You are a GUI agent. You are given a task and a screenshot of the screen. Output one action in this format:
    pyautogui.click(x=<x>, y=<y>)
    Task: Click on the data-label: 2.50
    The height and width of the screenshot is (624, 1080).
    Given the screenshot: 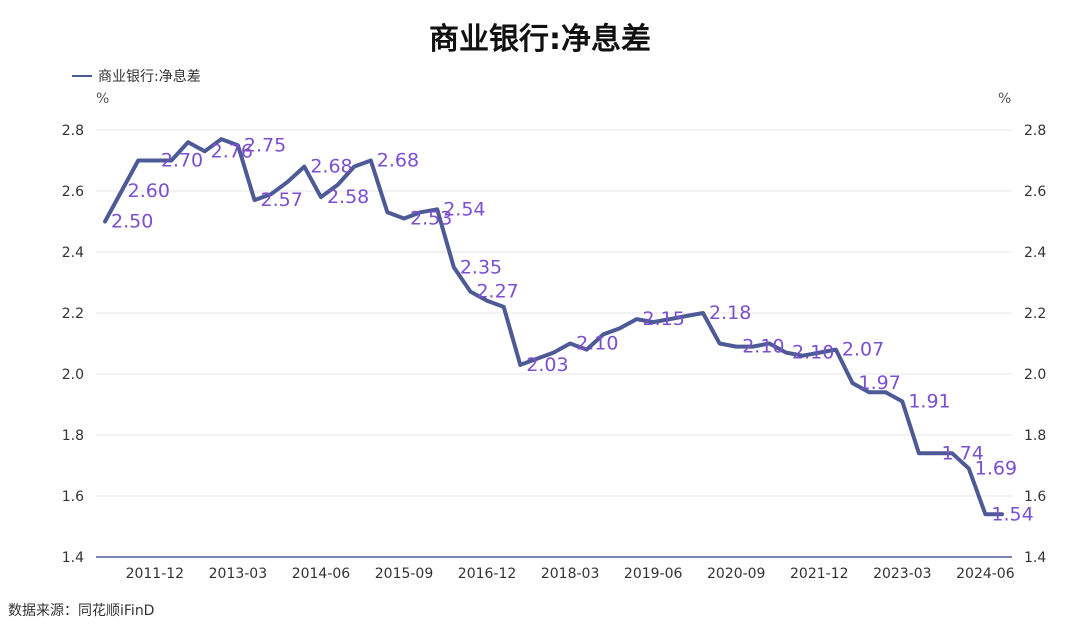 What is the action you would take?
    pyautogui.click(x=132, y=222)
    